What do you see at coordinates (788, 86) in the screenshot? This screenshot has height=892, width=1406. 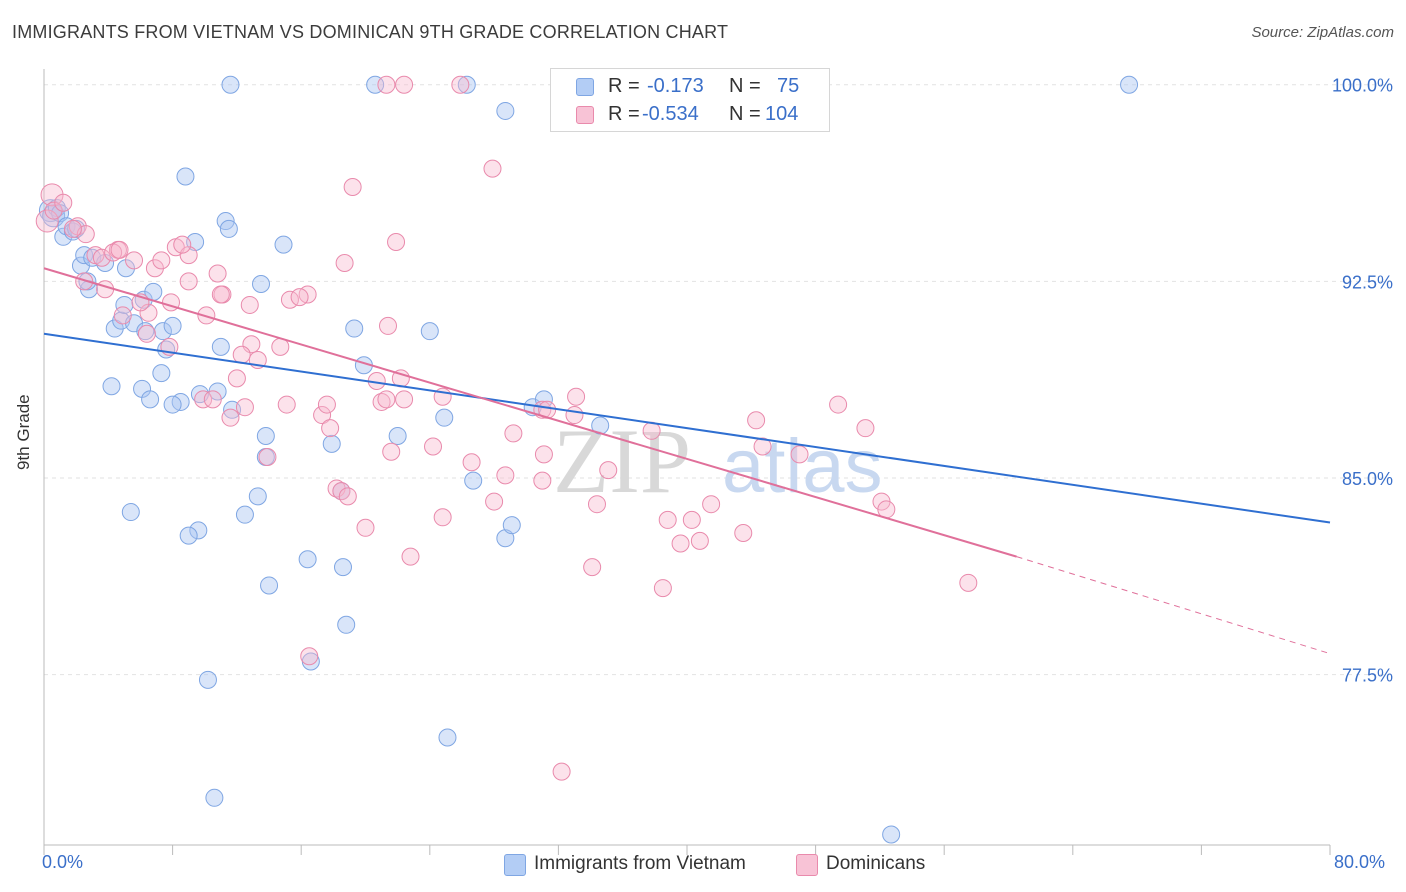 I see `n-value: 75` at bounding box center [788, 86].